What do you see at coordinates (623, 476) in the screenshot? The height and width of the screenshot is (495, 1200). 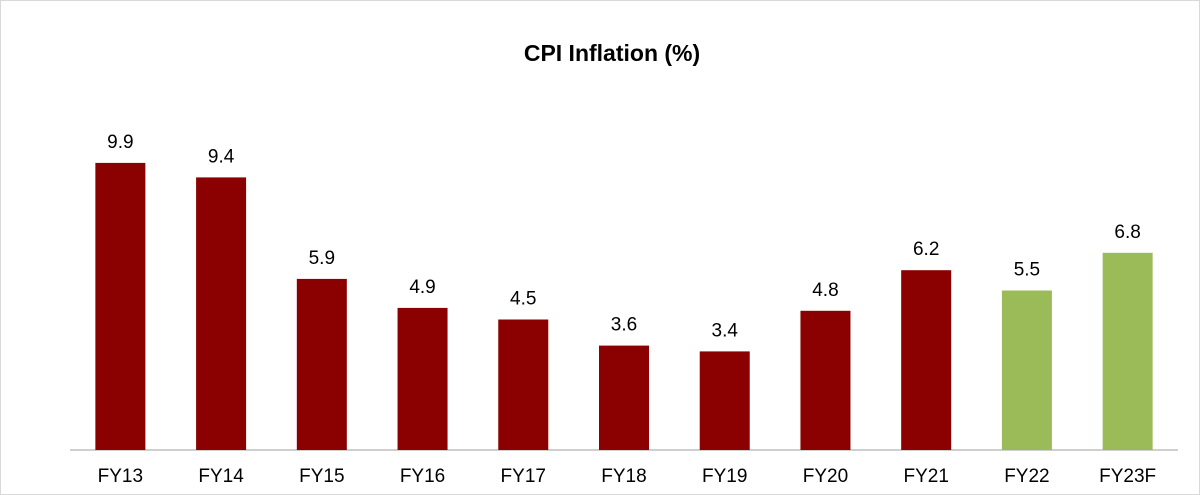 I see `x-tick-label: FY18` at bounding box center [623, 476].